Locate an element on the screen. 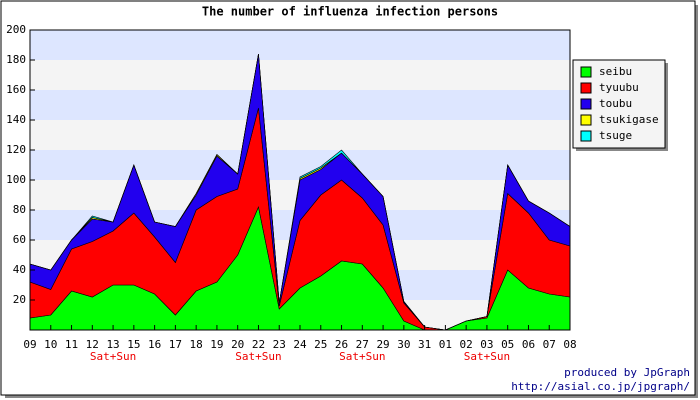 The image size is (700, 400). x-tick-label: 23 is located at coordinates (279, 344).